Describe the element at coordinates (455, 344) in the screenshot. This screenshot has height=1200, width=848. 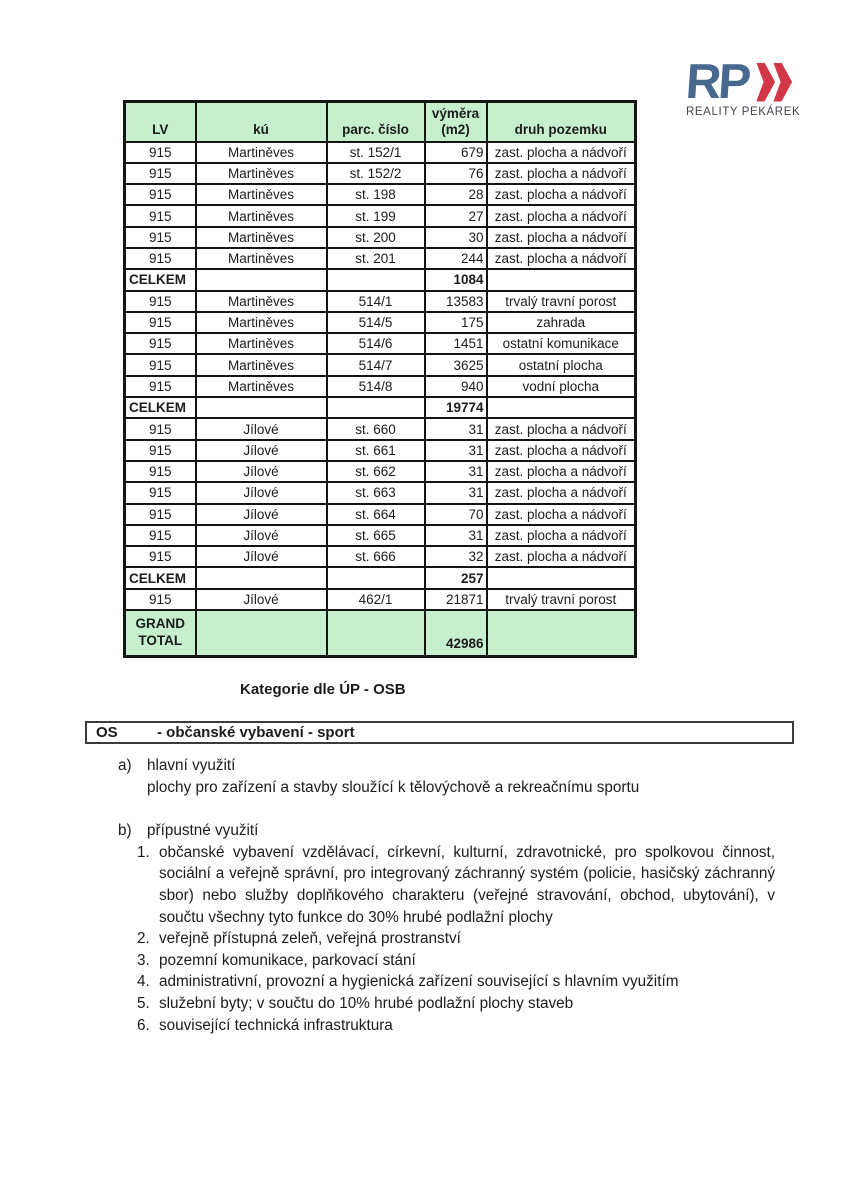
I see `vymera-cell: 1451` at that location.